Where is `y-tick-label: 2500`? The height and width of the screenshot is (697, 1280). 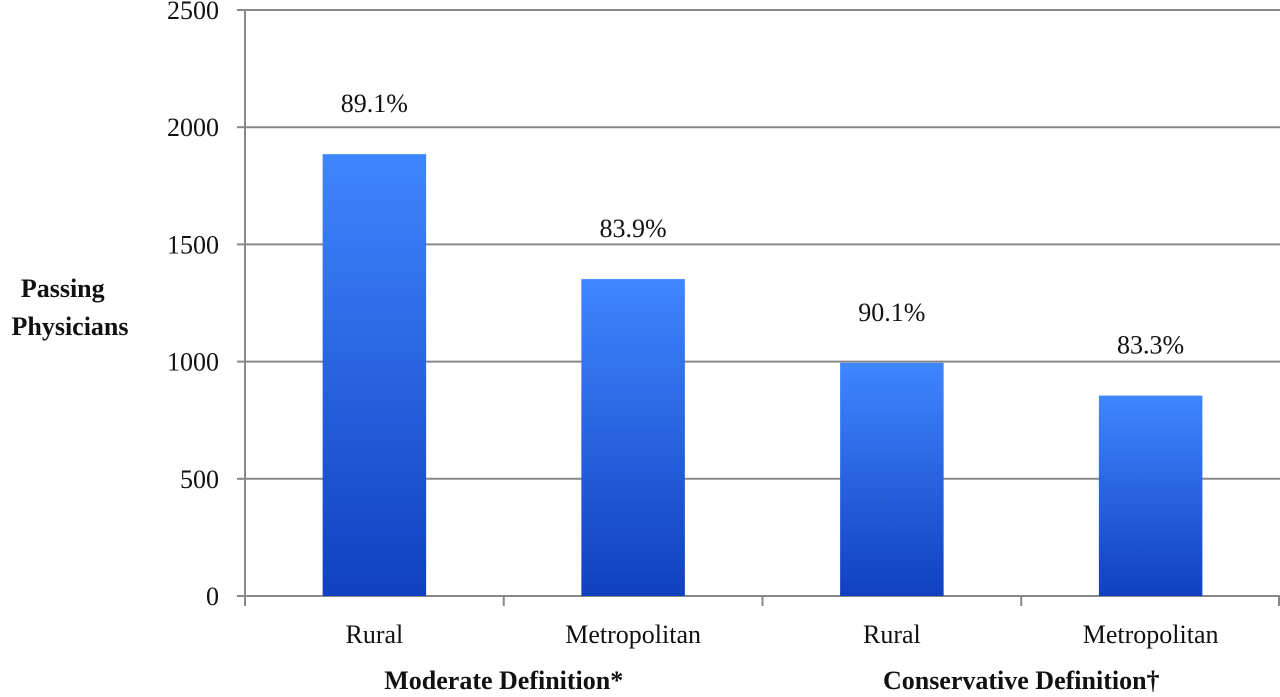
y-tick-label: 2500 is located at coordinates (193, 12).